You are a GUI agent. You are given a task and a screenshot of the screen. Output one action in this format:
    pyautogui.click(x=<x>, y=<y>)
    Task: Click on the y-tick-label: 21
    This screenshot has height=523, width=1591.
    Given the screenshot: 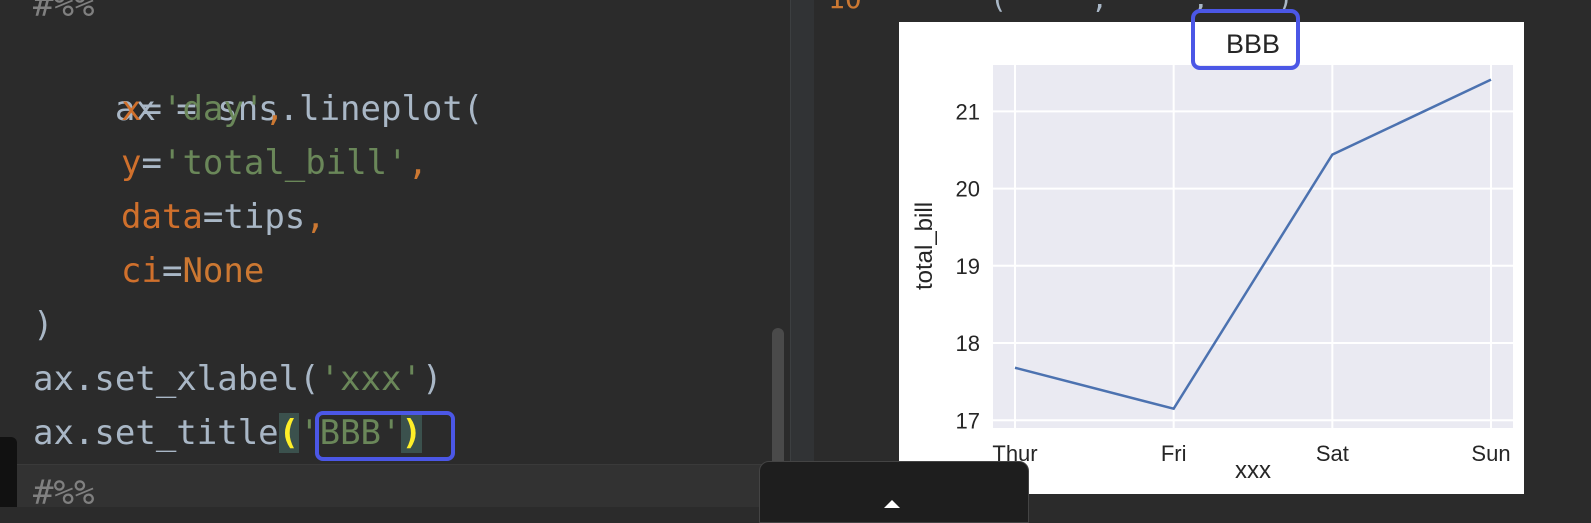 What is the action you would take?
    pyautogui.click(x=968, y=111)
    